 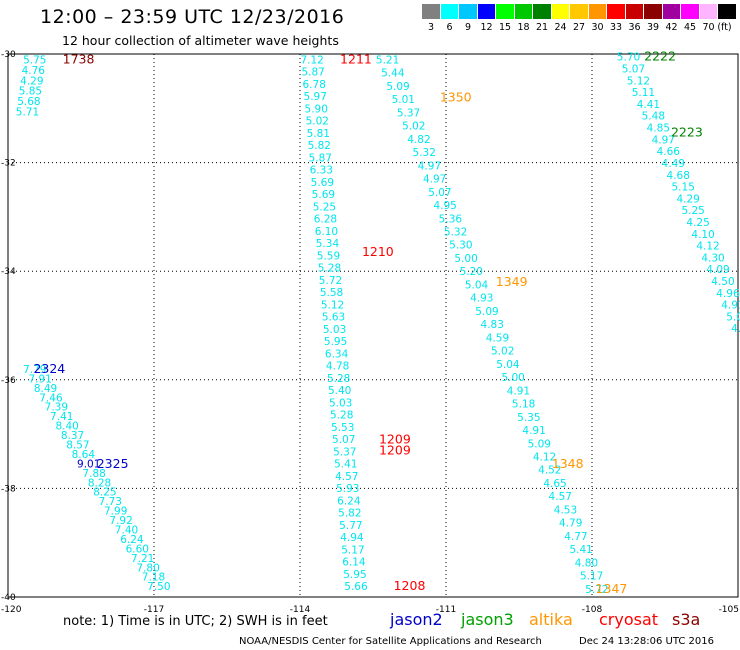 What do you see at coordinates (523, 27) in the screenshot?
I see `legend-label: 18` at bounding box center [523, 27].